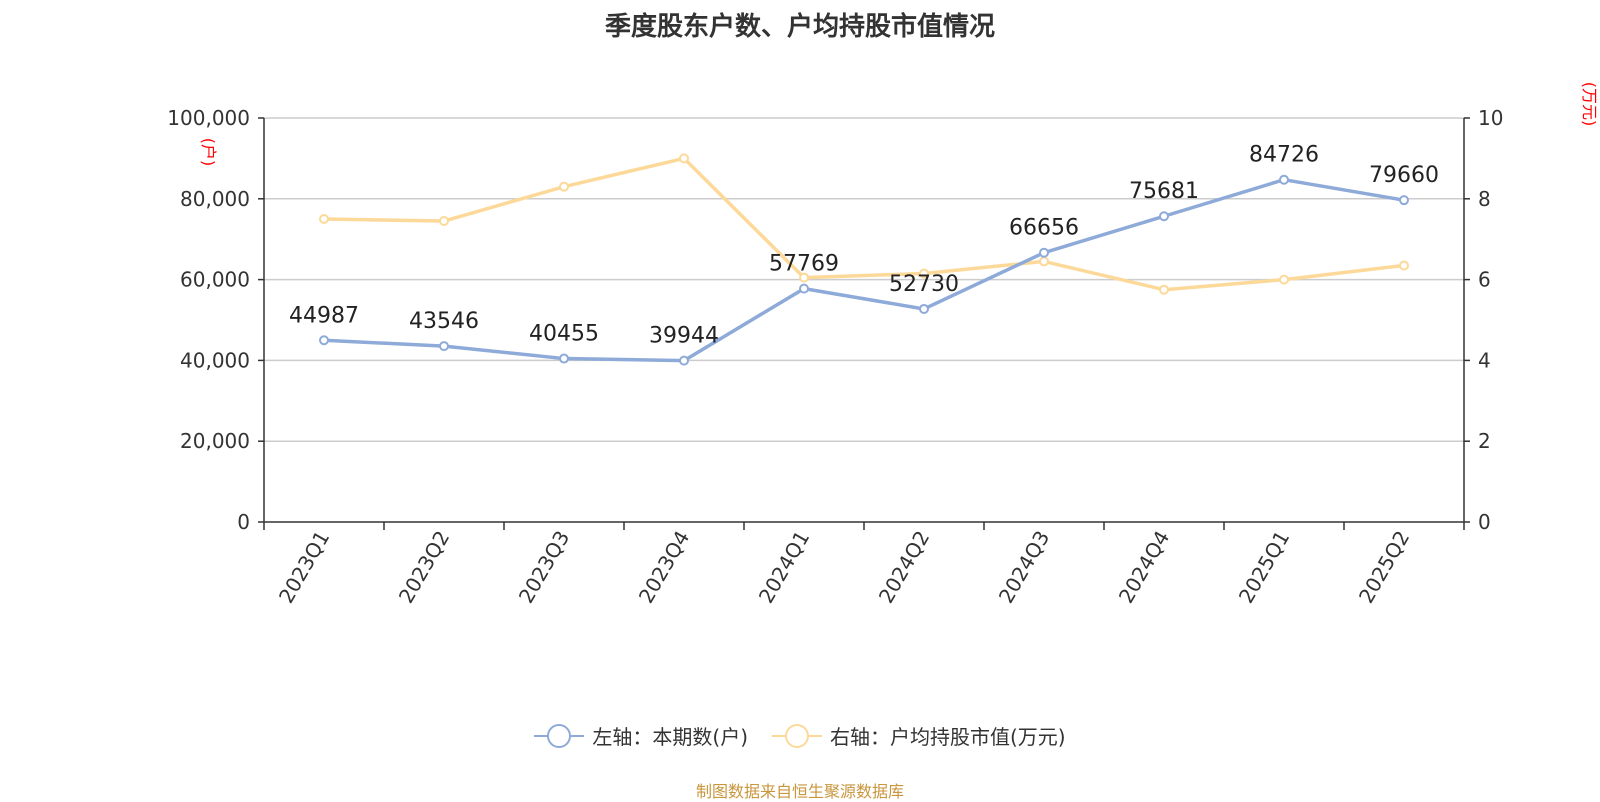 This screenshot has height=802, width=1600. What do you see at coordinates (1384, 567) in the screenshot?
I see `x-axis-tick-label: 2025Q2` at bounding box center [1384, 567].